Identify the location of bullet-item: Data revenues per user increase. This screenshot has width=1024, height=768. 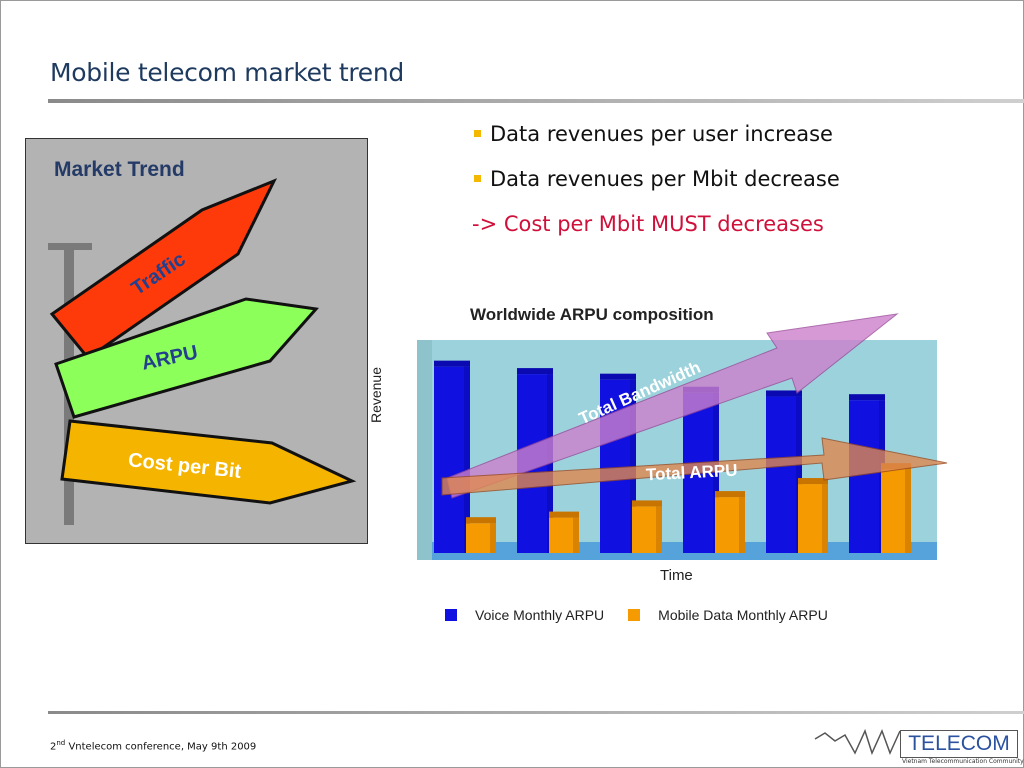
(656, 144).